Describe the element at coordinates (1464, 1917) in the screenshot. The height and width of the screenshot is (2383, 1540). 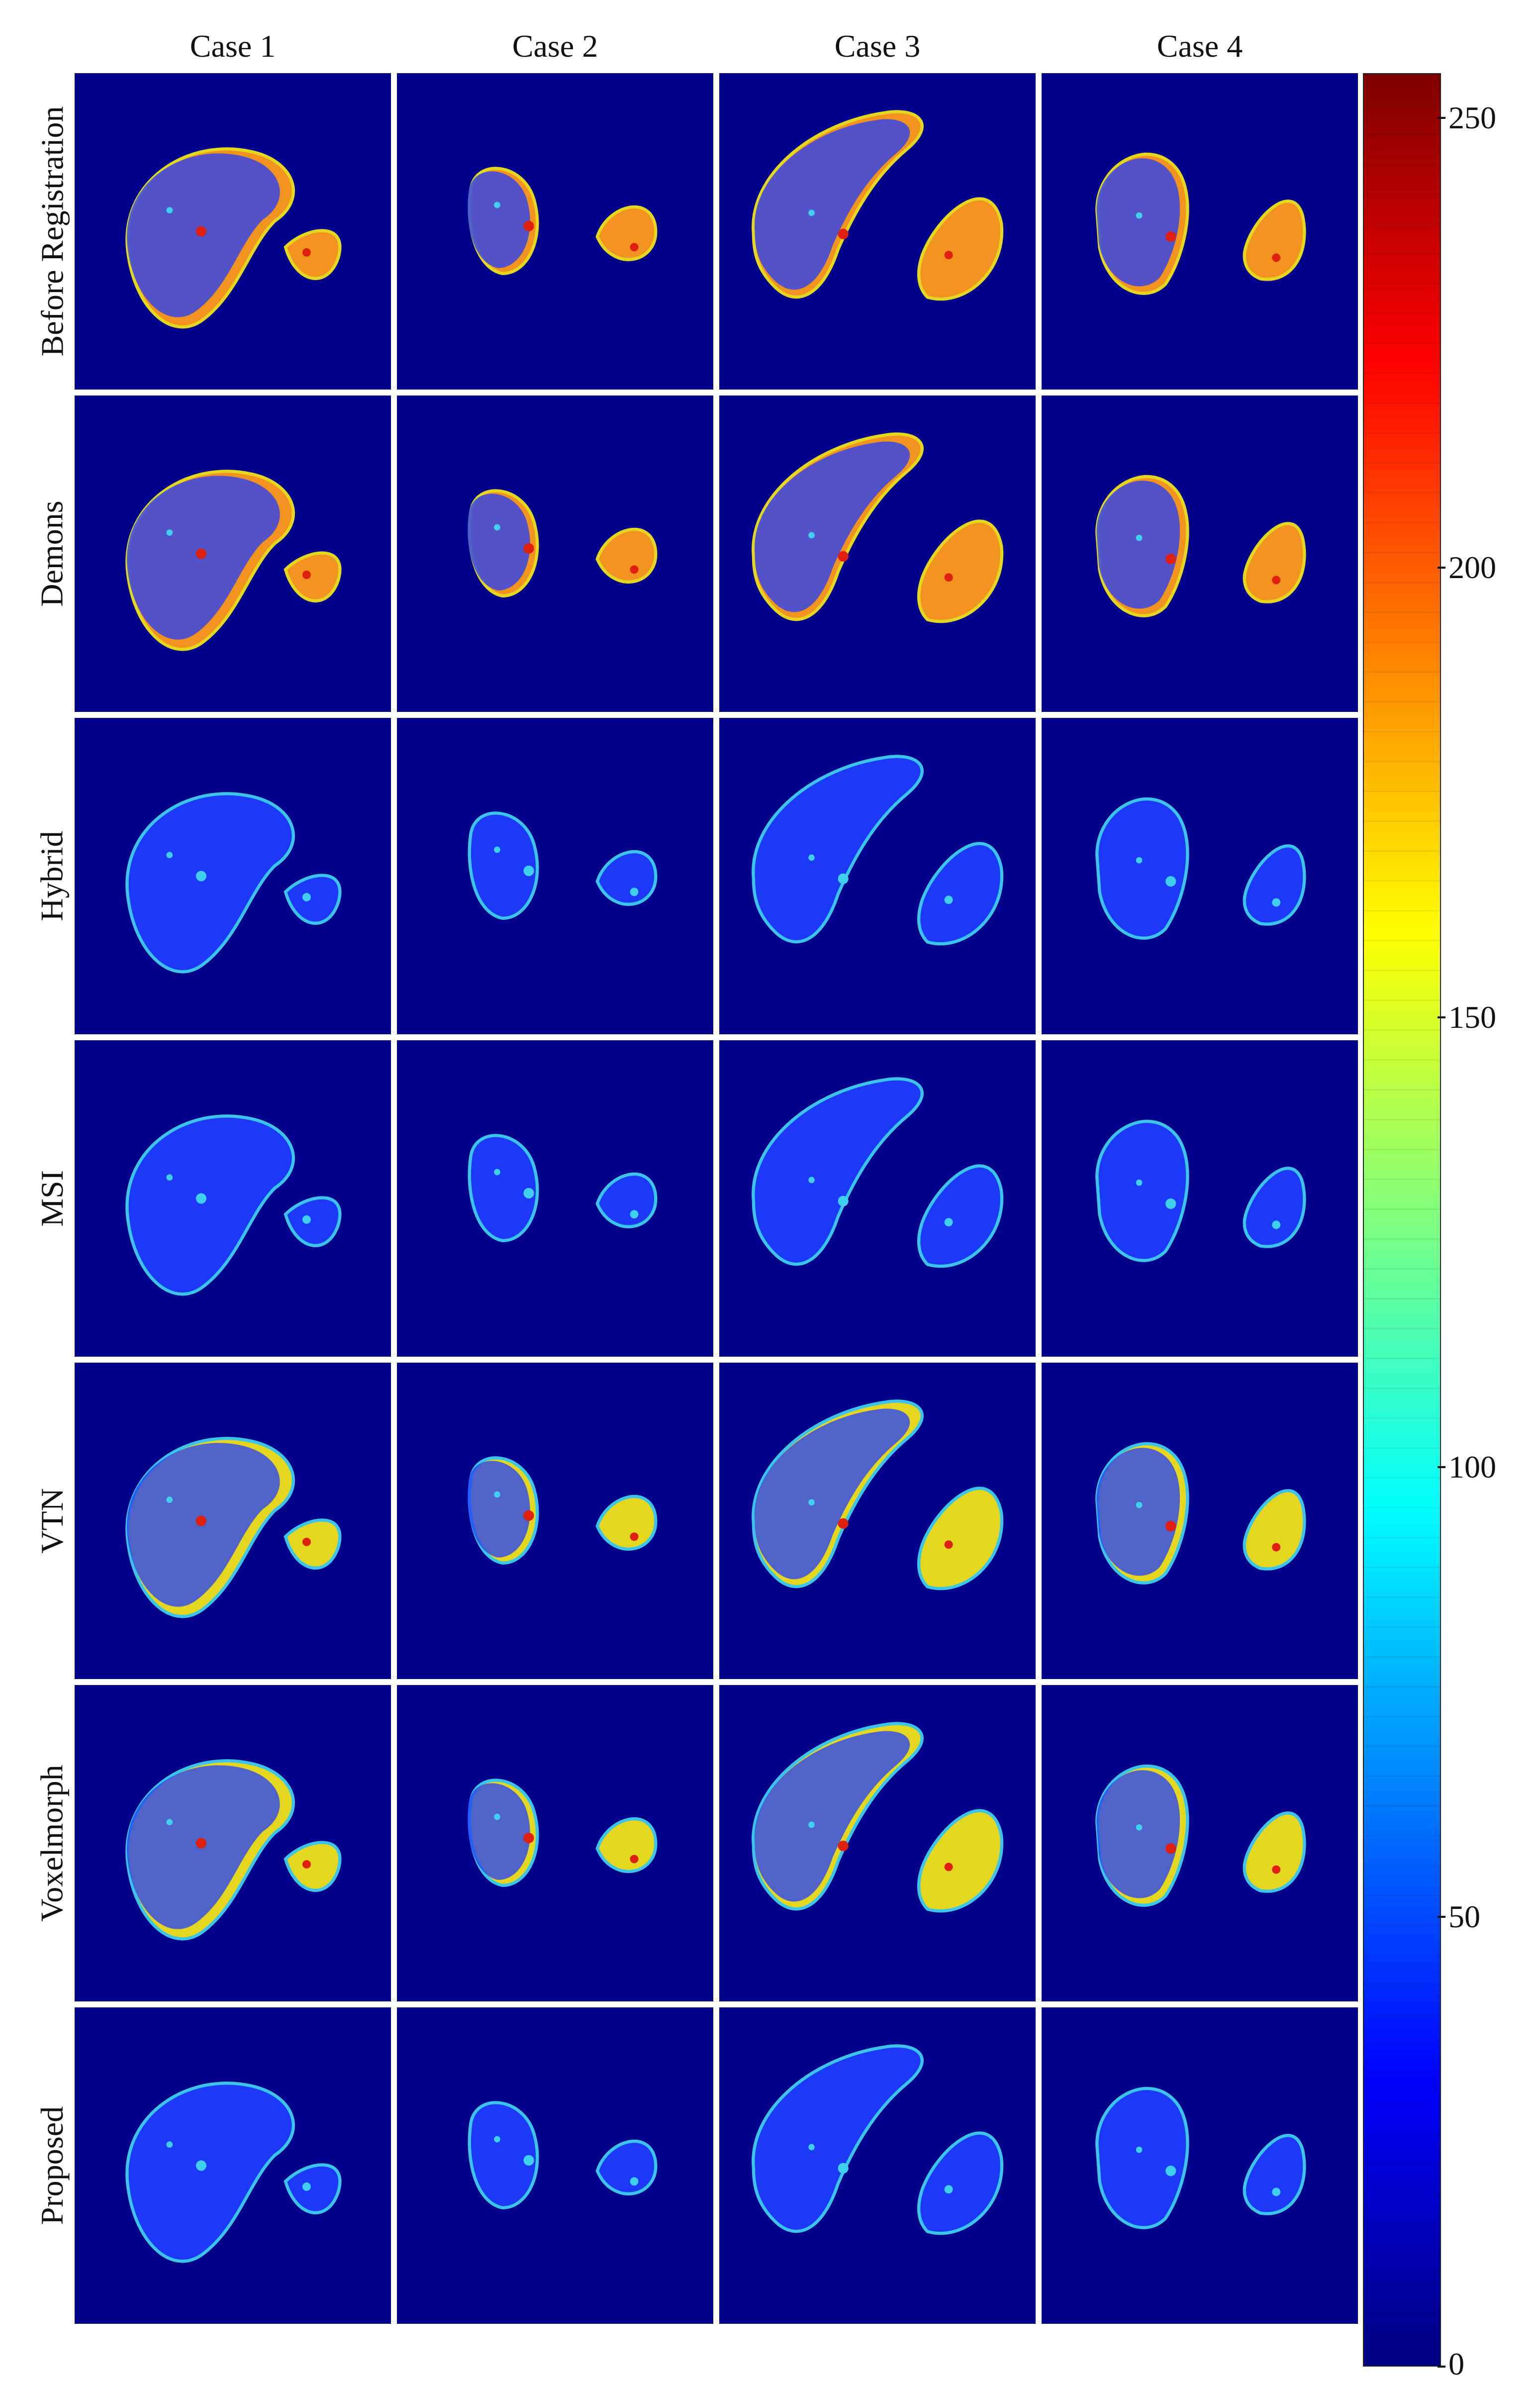
I see `colorbar-tick-label: 50` at that location.